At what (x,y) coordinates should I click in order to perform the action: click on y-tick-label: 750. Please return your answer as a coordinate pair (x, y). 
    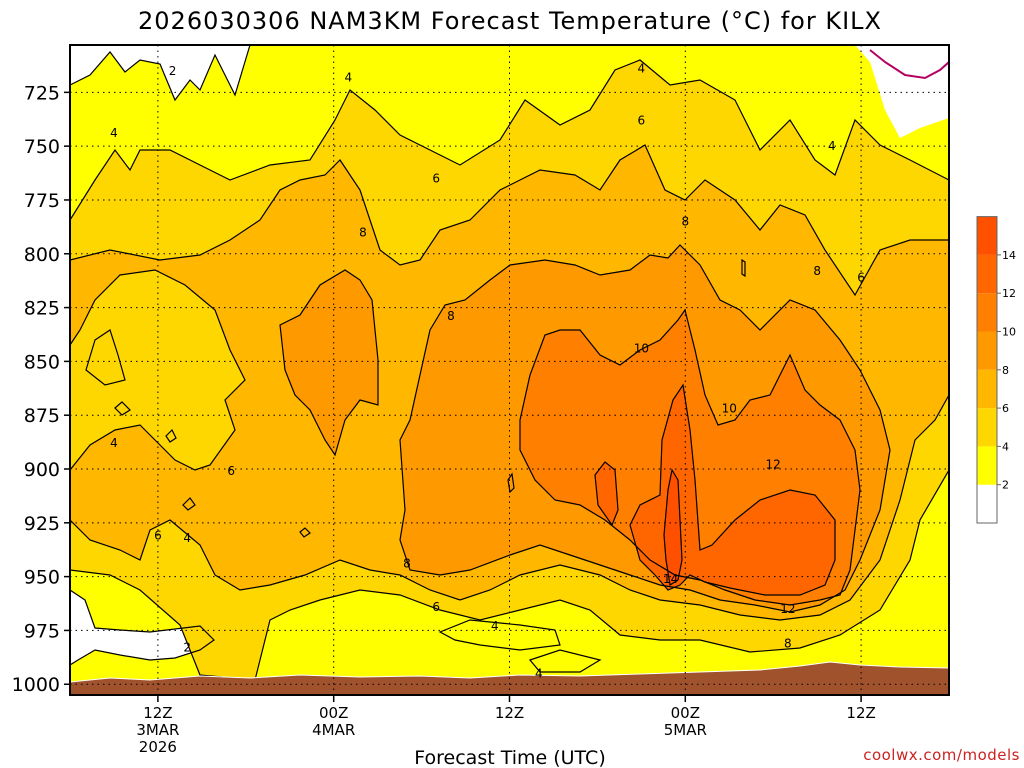
    Looking at the image, I should click on (42, 147).